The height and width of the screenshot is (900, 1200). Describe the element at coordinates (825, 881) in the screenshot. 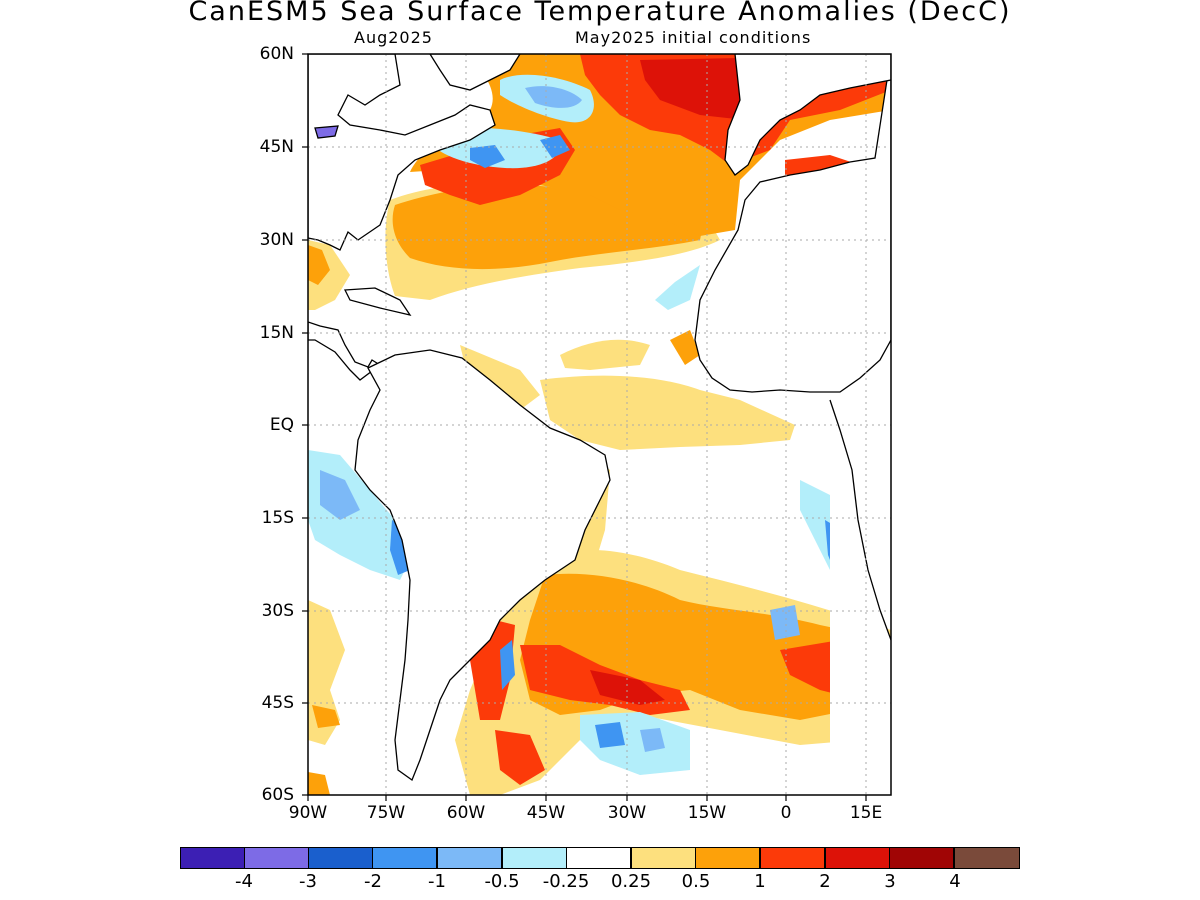

I see `colorbar-label: 2` at that location.